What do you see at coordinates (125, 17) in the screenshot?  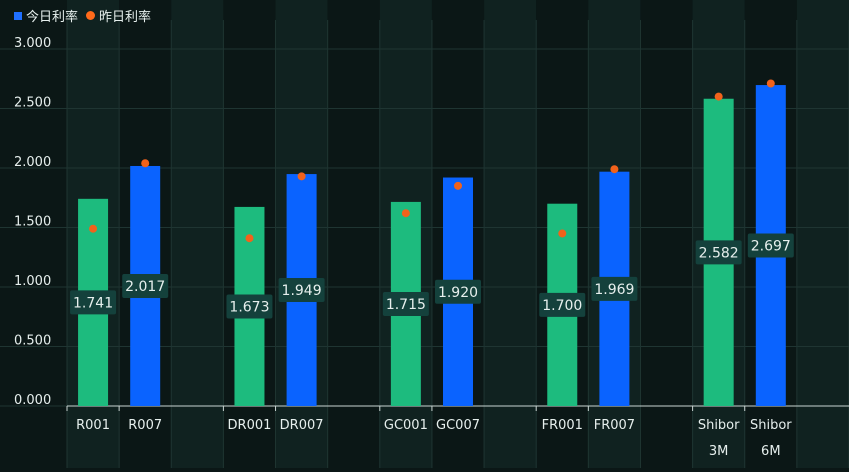 I see `legend-yesterday-label: 昨日利率` at bounding box center [125, 17].